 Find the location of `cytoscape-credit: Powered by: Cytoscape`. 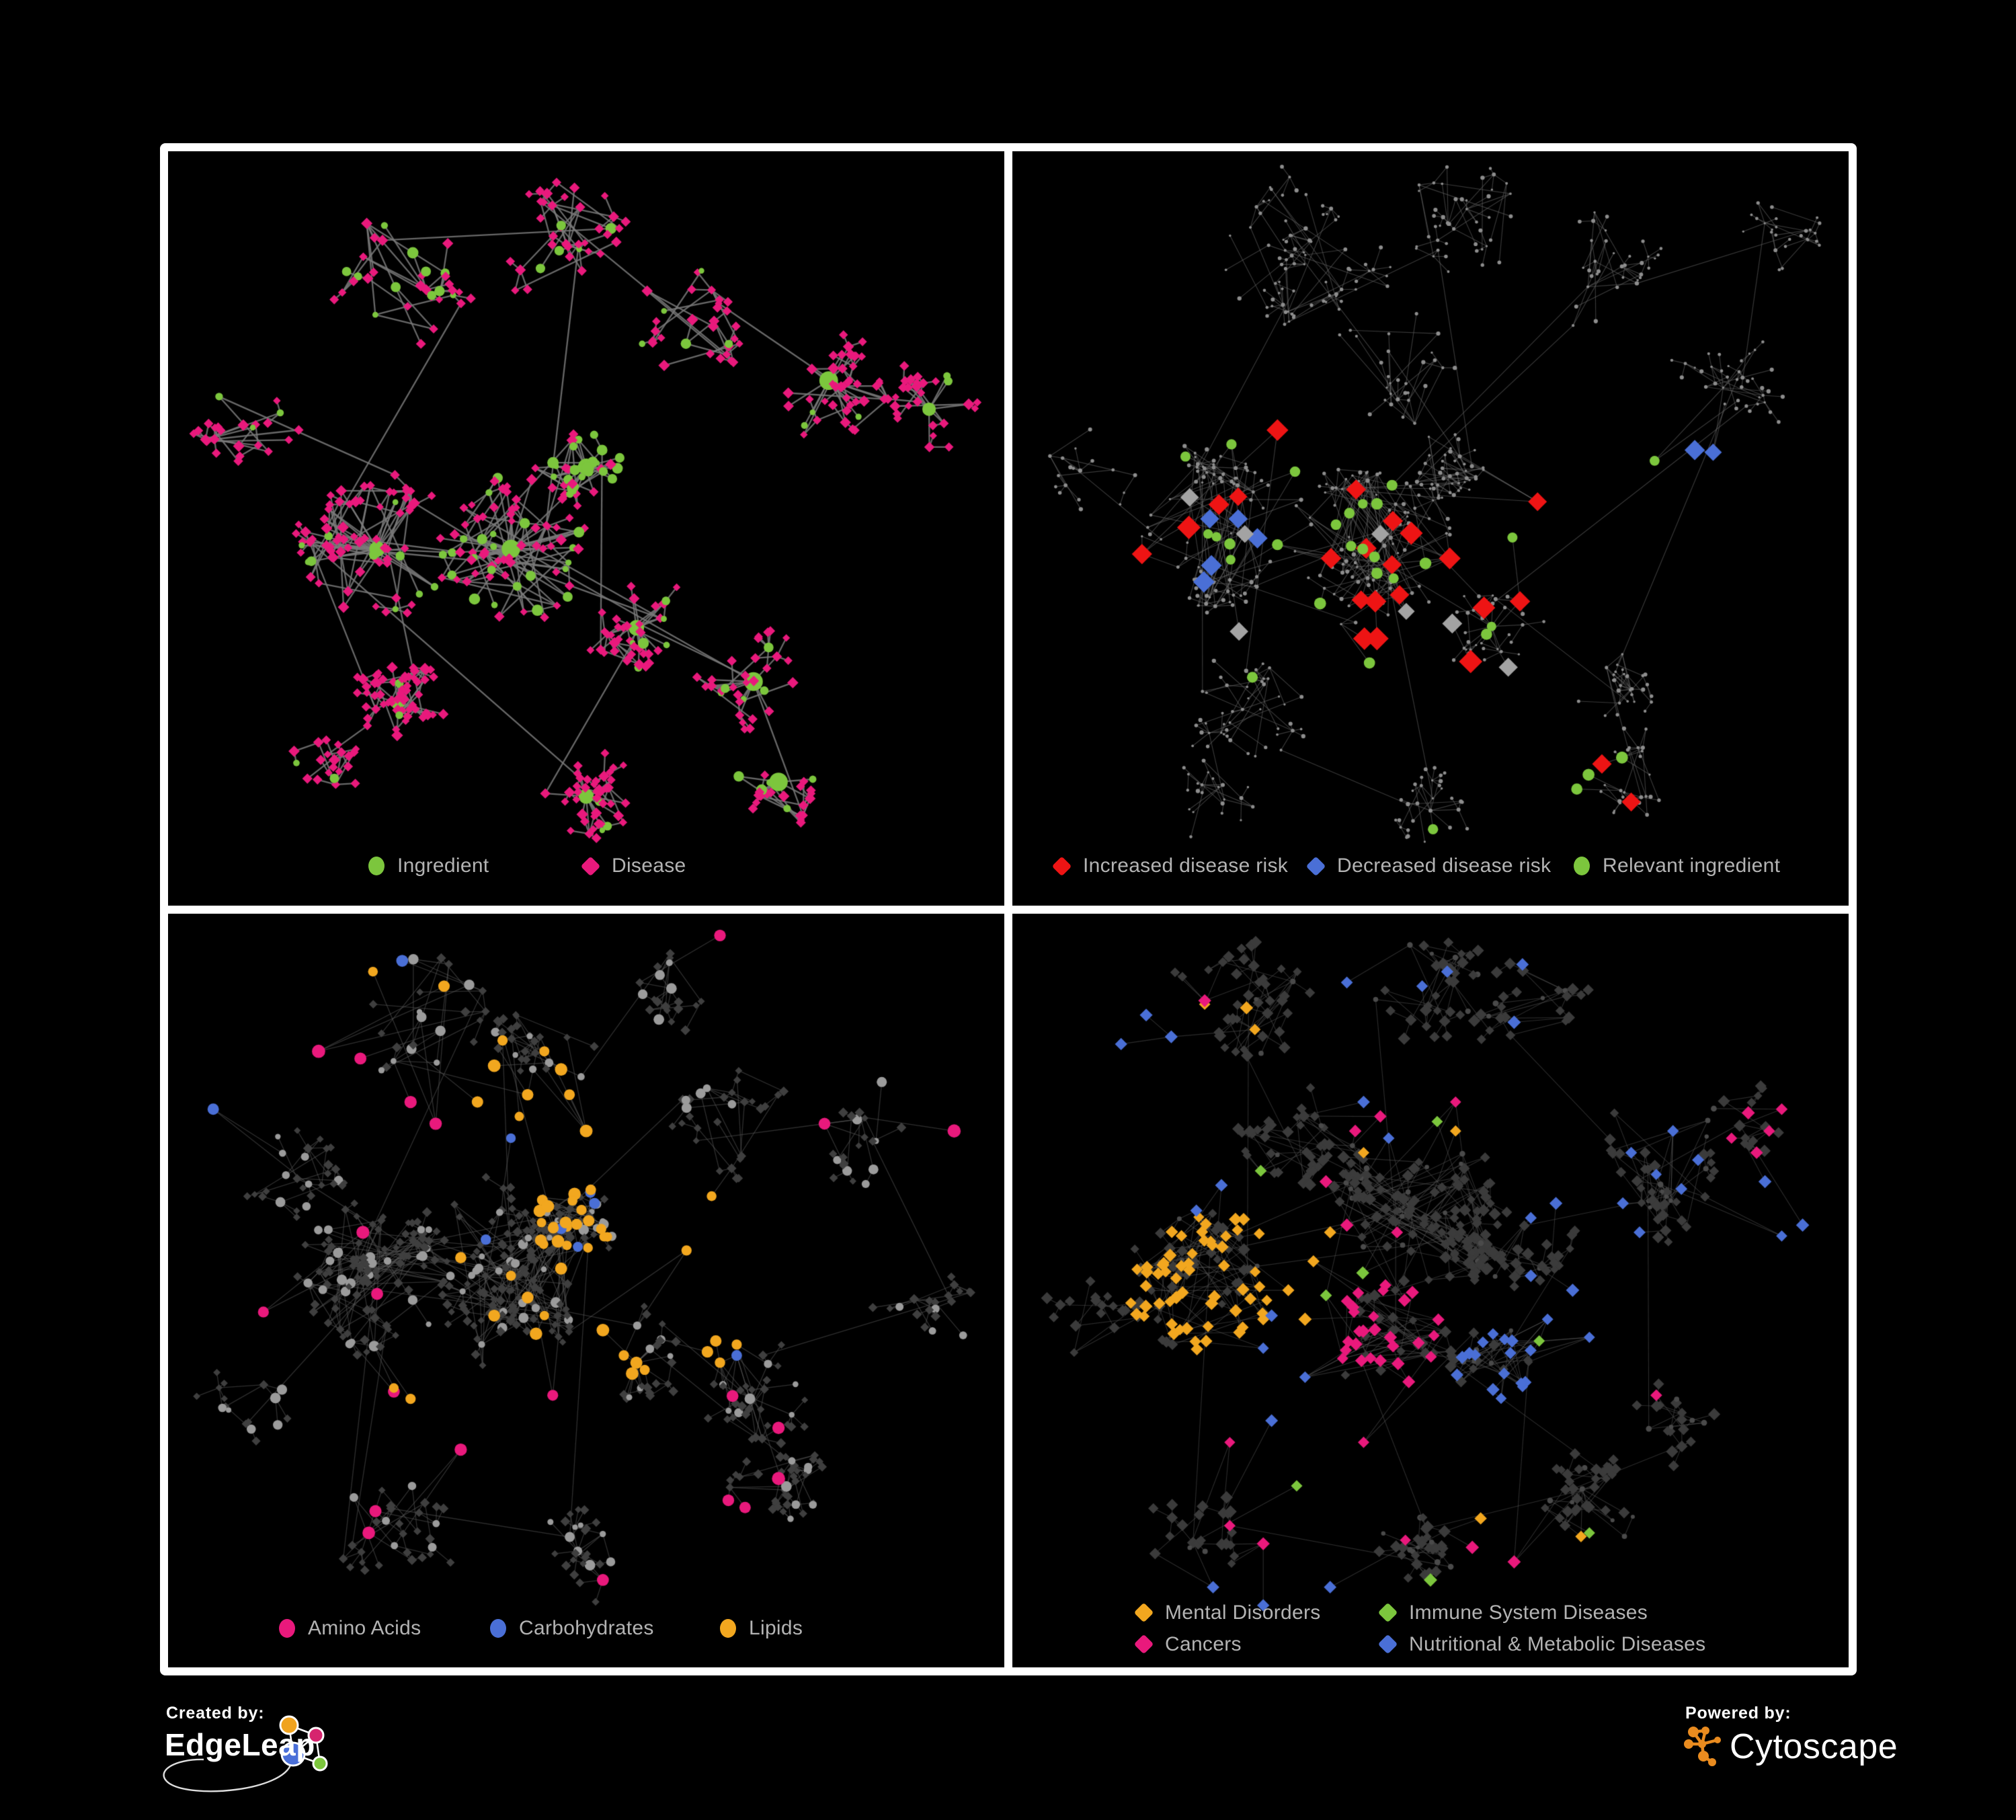

cytoscape-credit: Powered by: Cytoscape is located at coordinates (1791, 1747).